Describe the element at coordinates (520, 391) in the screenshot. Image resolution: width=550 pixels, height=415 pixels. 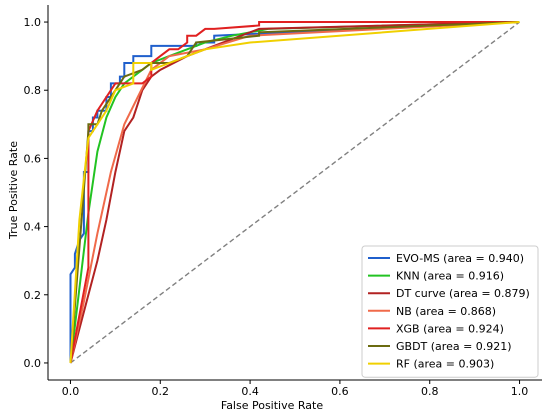
I see `x-tick-label: 1.0` at that location.